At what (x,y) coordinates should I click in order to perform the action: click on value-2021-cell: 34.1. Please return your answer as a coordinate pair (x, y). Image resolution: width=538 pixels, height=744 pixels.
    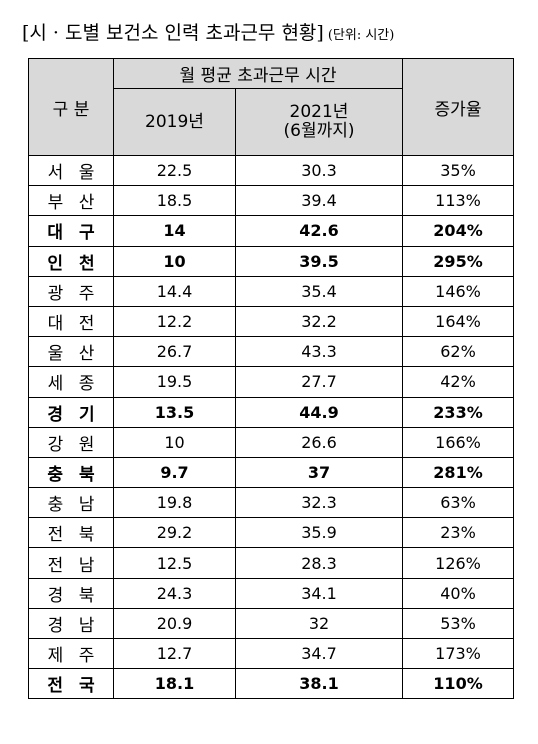
    Looking at the image, I should click on (319, 593).